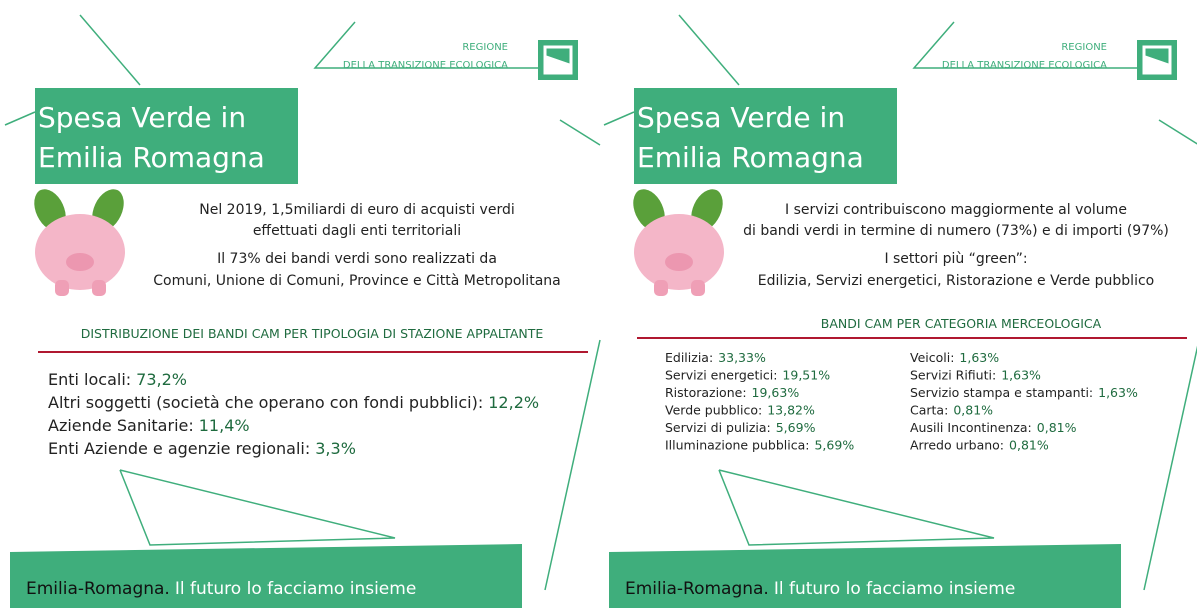 This screenshot has width=1197, height=608. What do you see at coordinates (1001, 392) in the screenshot?
I see `item-label: Servizio stampa e stampanti:` at bounding box center [1001, 392].